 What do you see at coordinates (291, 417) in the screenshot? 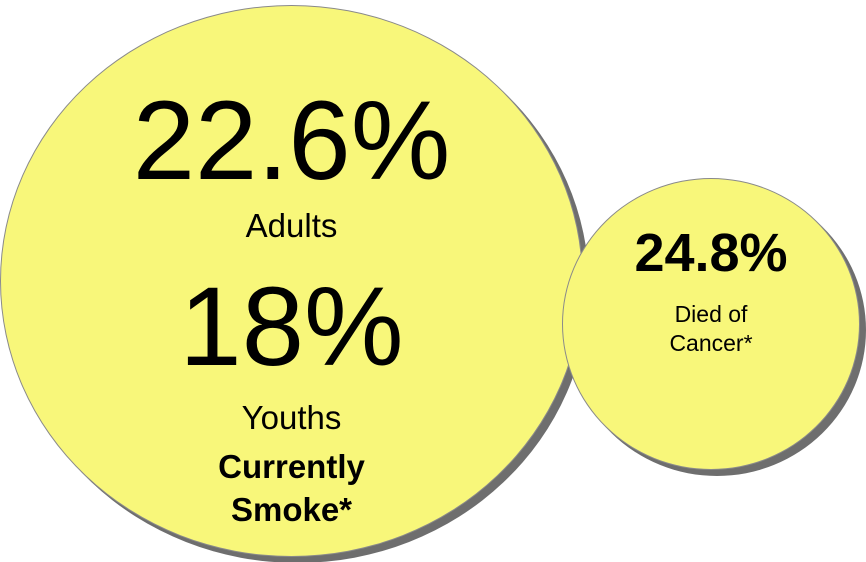
I see `youths-label: Youths` at bounding box center [291, 417].